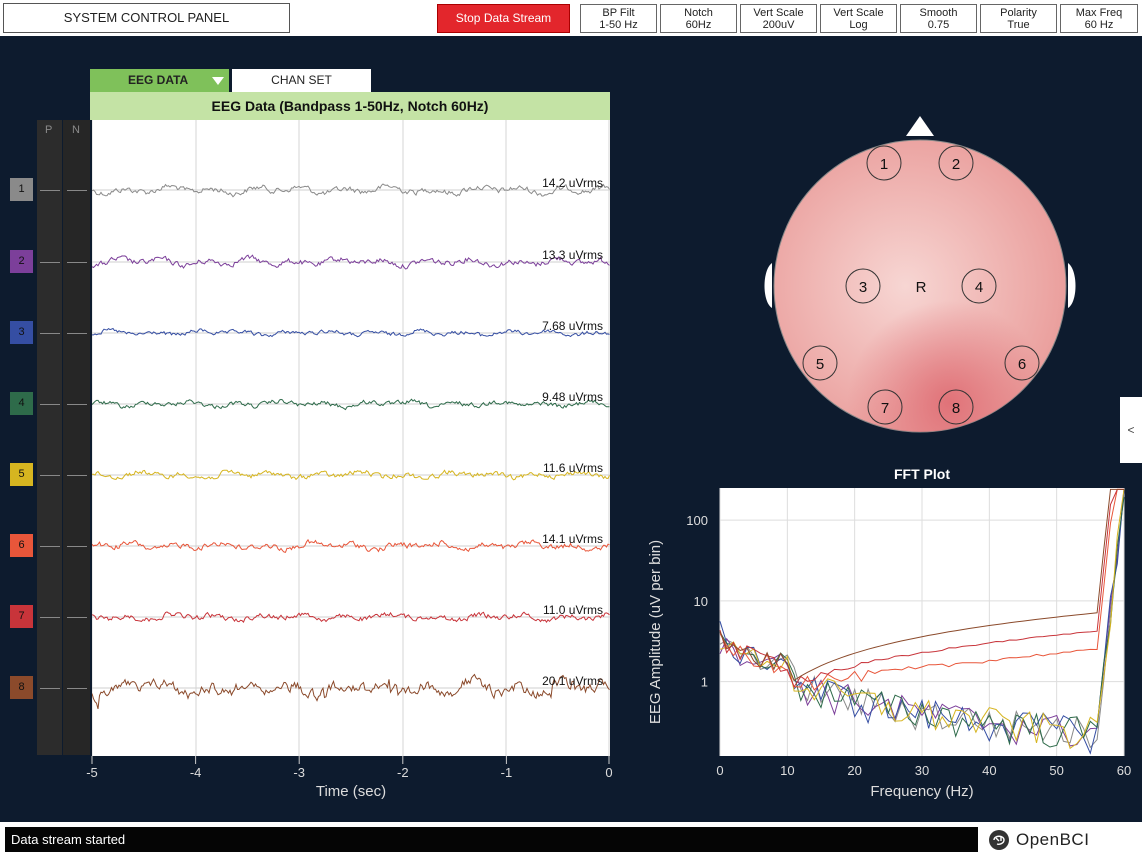 The image size is (1142, 857). What do you see at coordinates (503, 18) in the screenshot?
I see `stop-data-stream-button: Stop Data Stream` at bounding box center [503, 18].